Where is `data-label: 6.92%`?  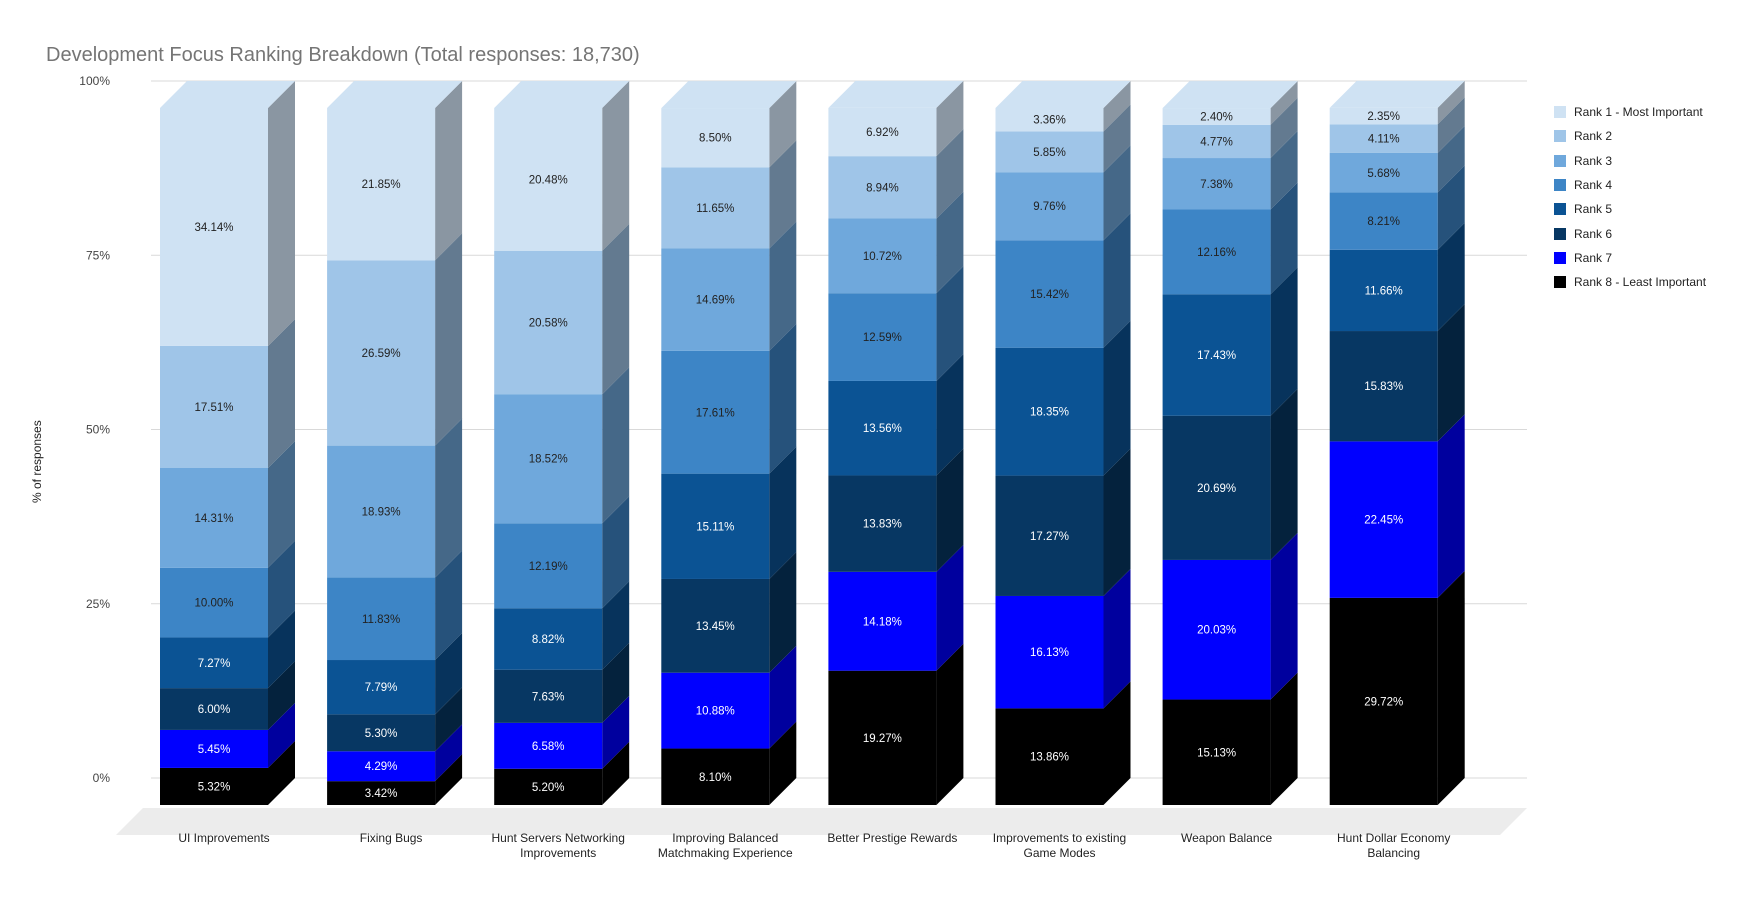 data-label: 6.92% is located at coordinates (882, 133).